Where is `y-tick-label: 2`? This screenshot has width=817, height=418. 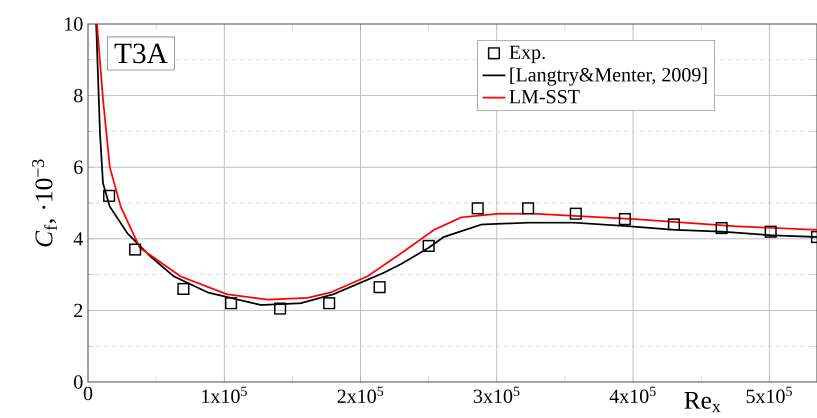
y-tick-label: 2 is located at coordinates (78, 311).